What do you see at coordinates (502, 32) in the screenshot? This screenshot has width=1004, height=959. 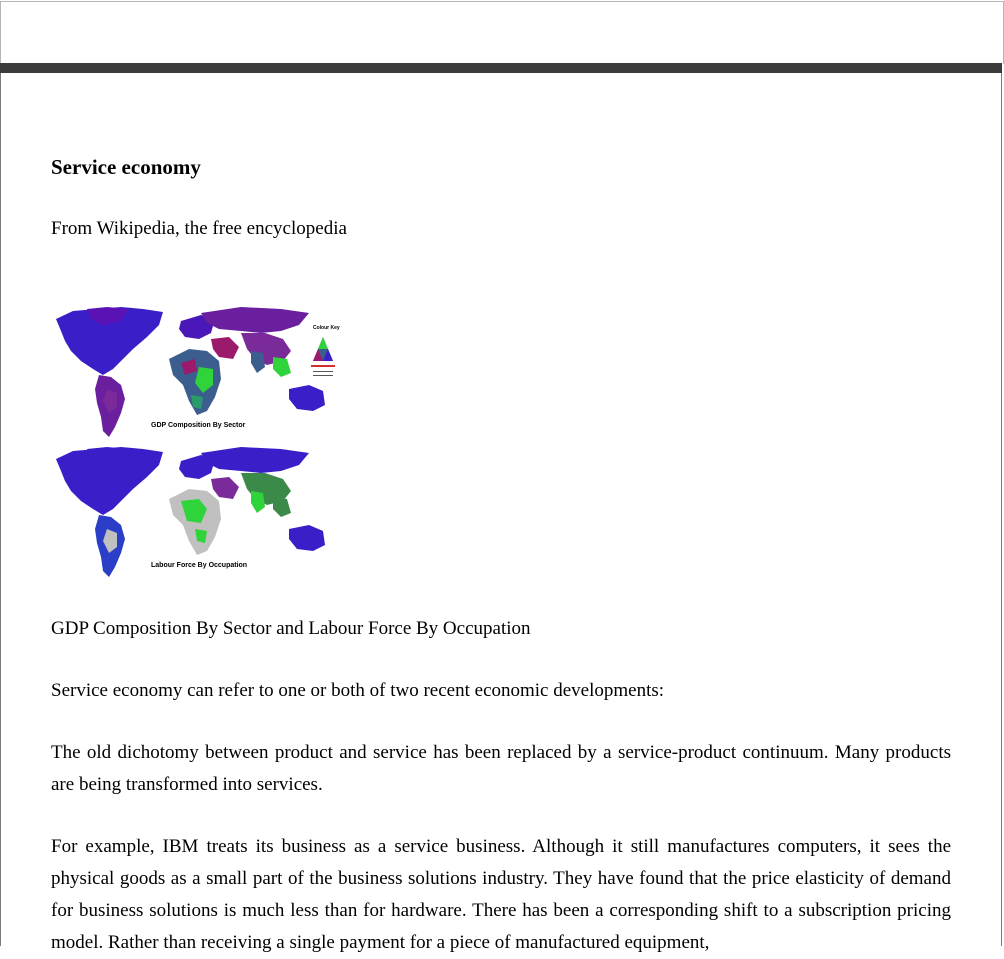 I see `top-toolbar` at bounding box center [502, 32].